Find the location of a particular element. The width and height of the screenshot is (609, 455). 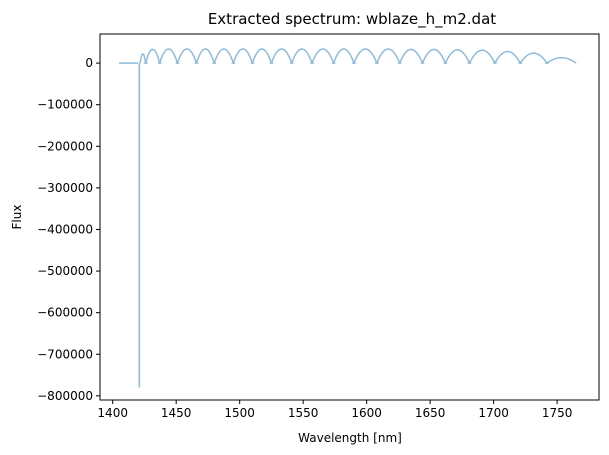

y-tick-label: −200000 is located at coordinates (65, 146).